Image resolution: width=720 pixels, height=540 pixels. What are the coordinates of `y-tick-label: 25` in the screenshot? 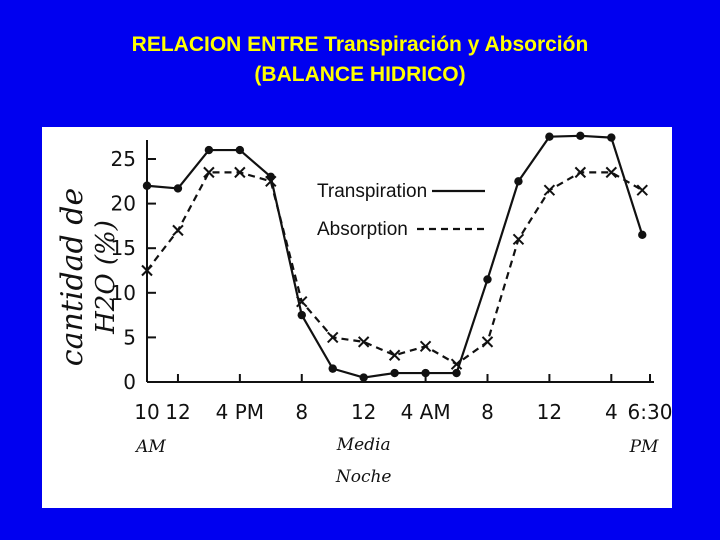 It's located at (123, 159).